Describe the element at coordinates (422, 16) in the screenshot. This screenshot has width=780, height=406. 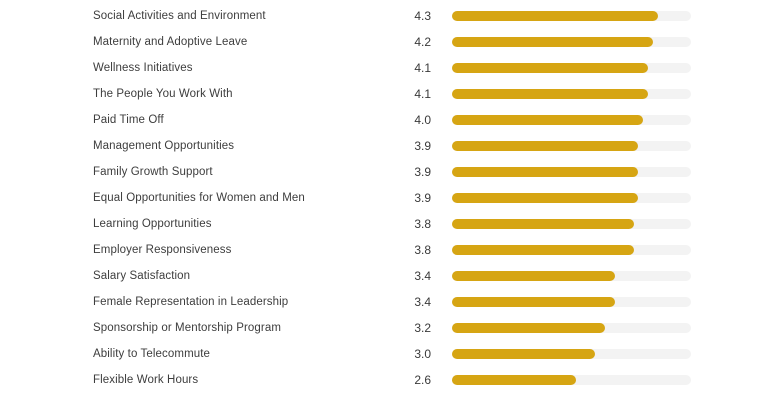
I see `value-label: 4.3` at that location.